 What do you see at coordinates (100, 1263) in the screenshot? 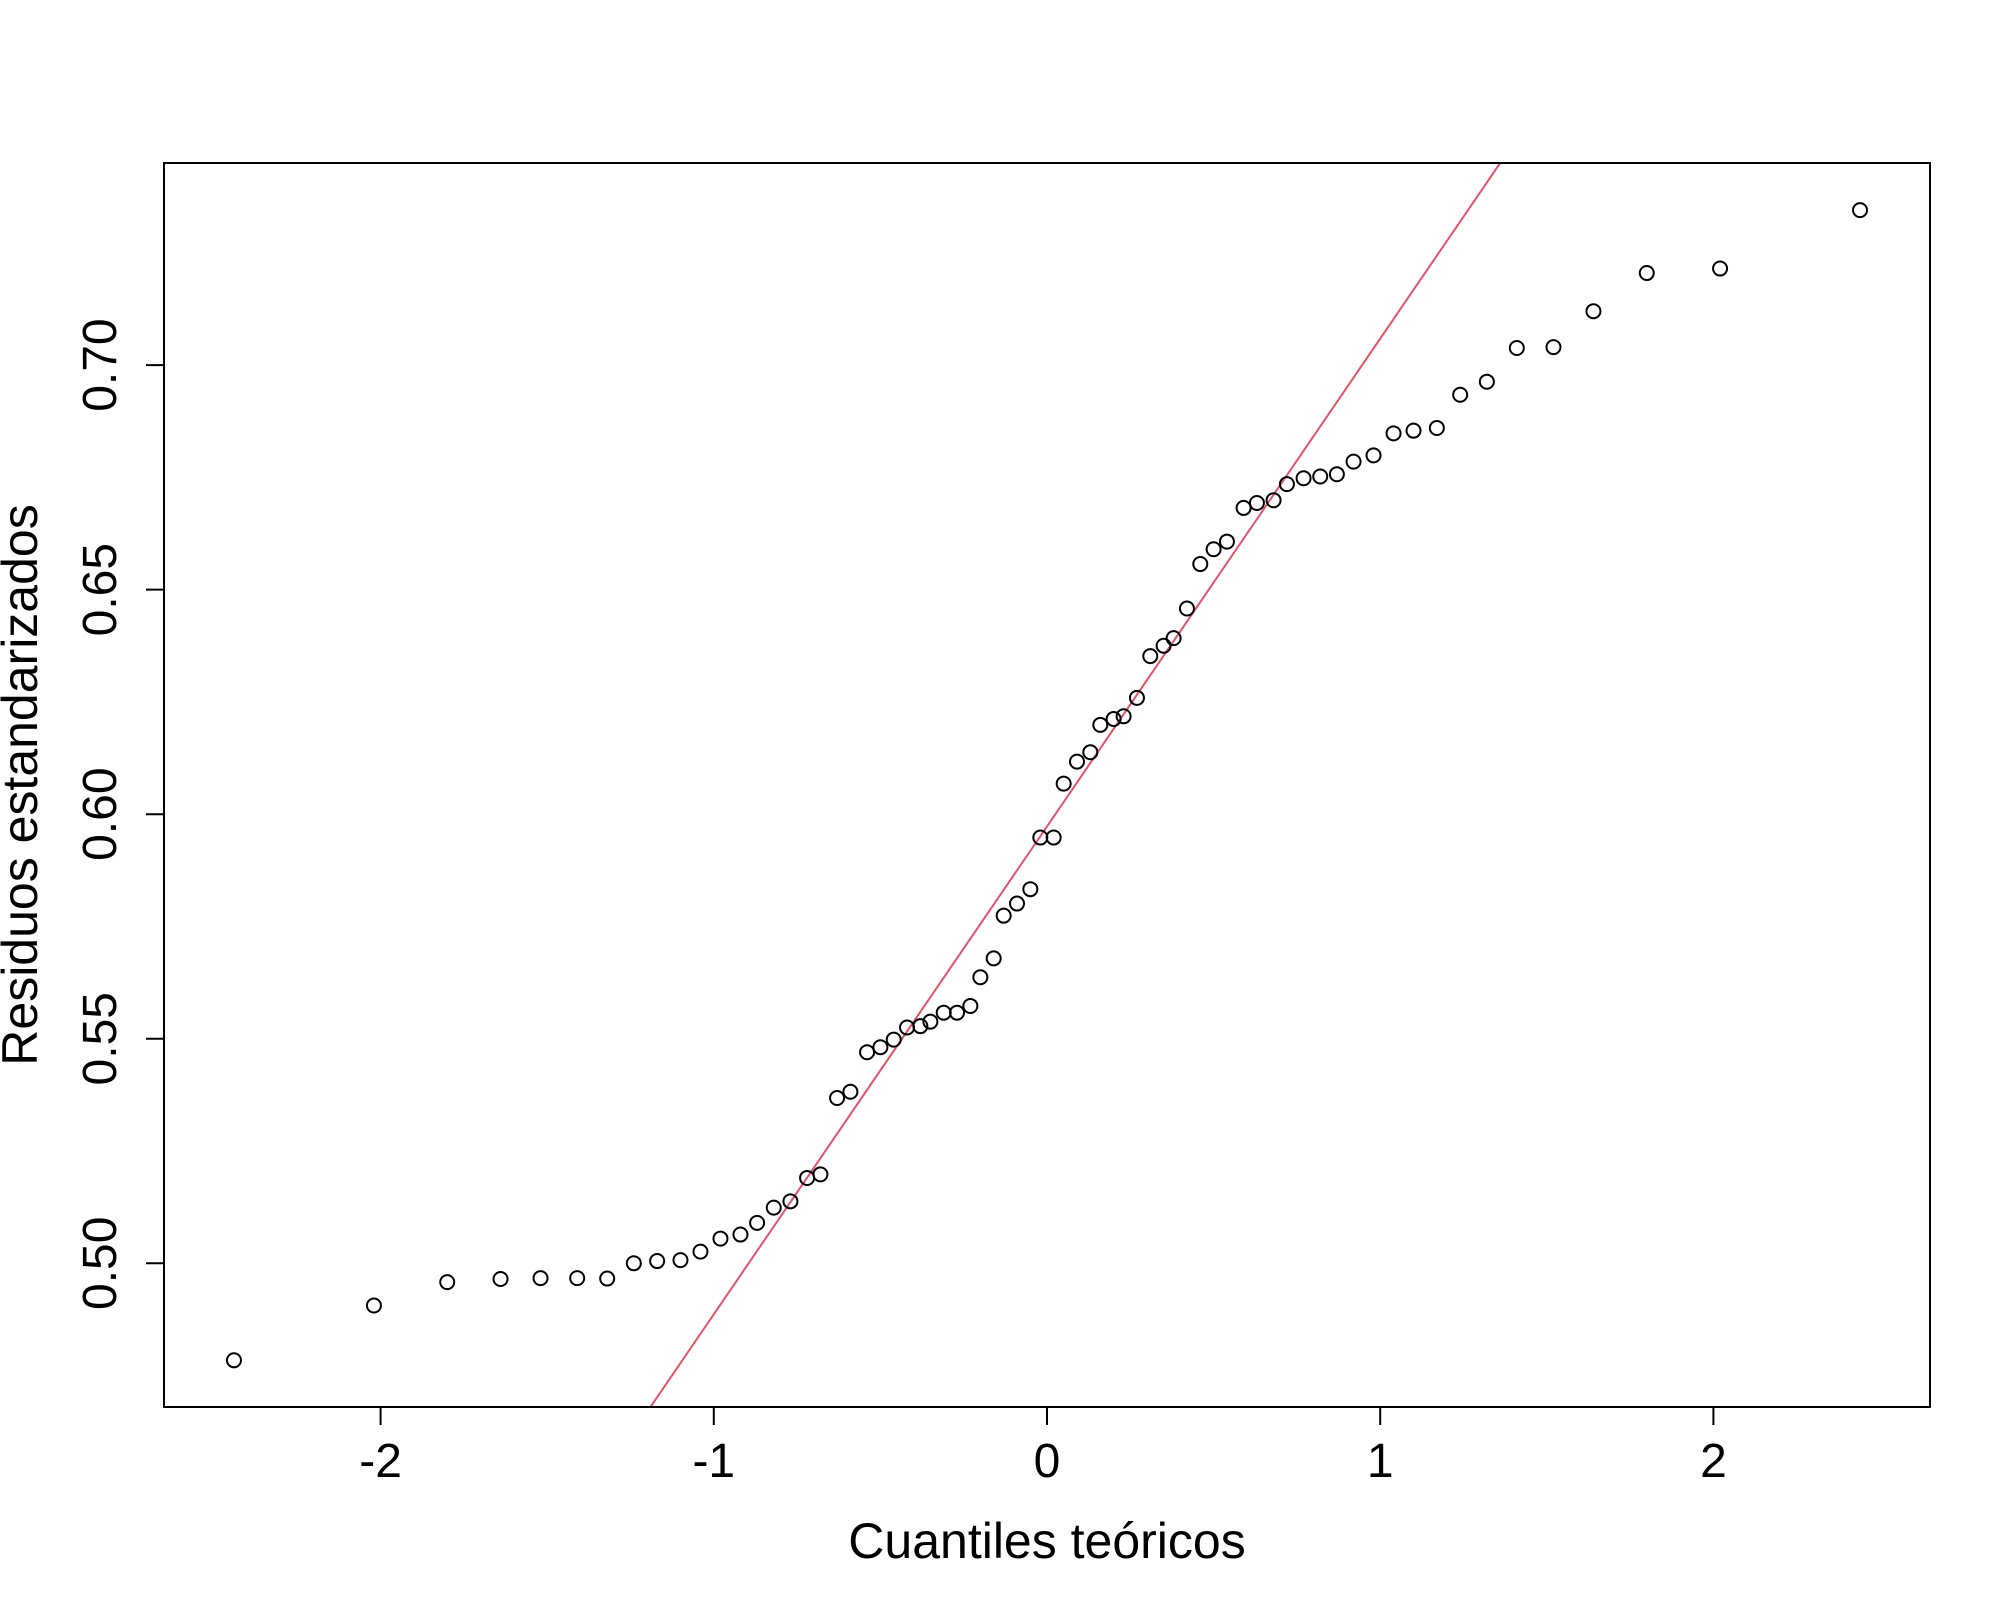
I see `y-tick-label: 0.50` at bounding box center [100, 1263].